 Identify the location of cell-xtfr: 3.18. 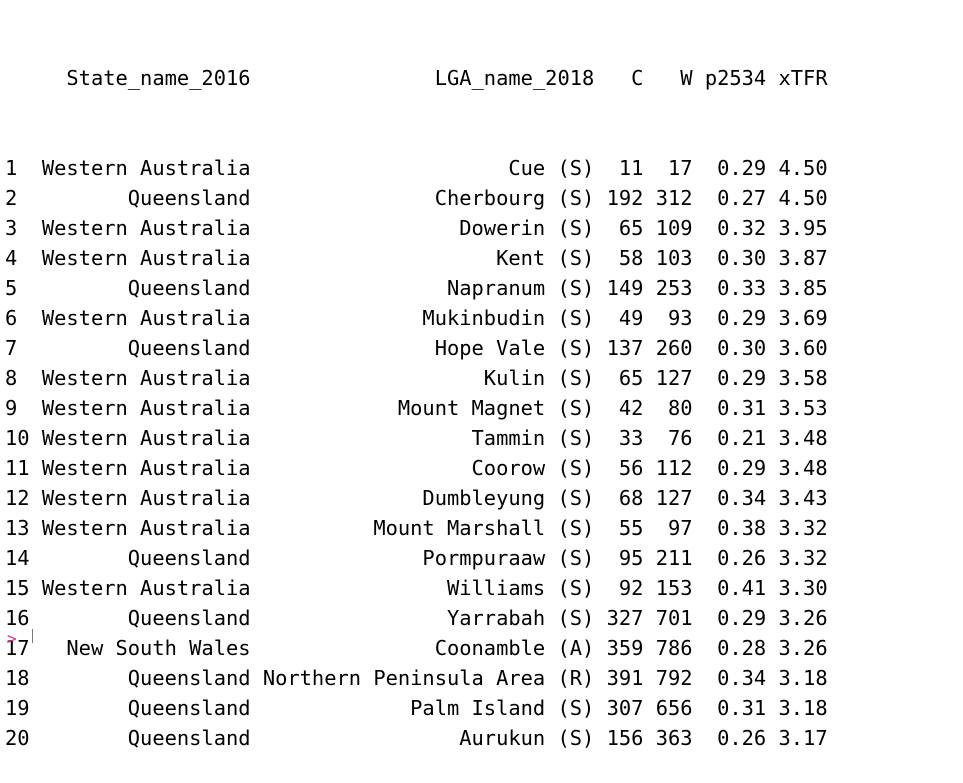
(803, 708).